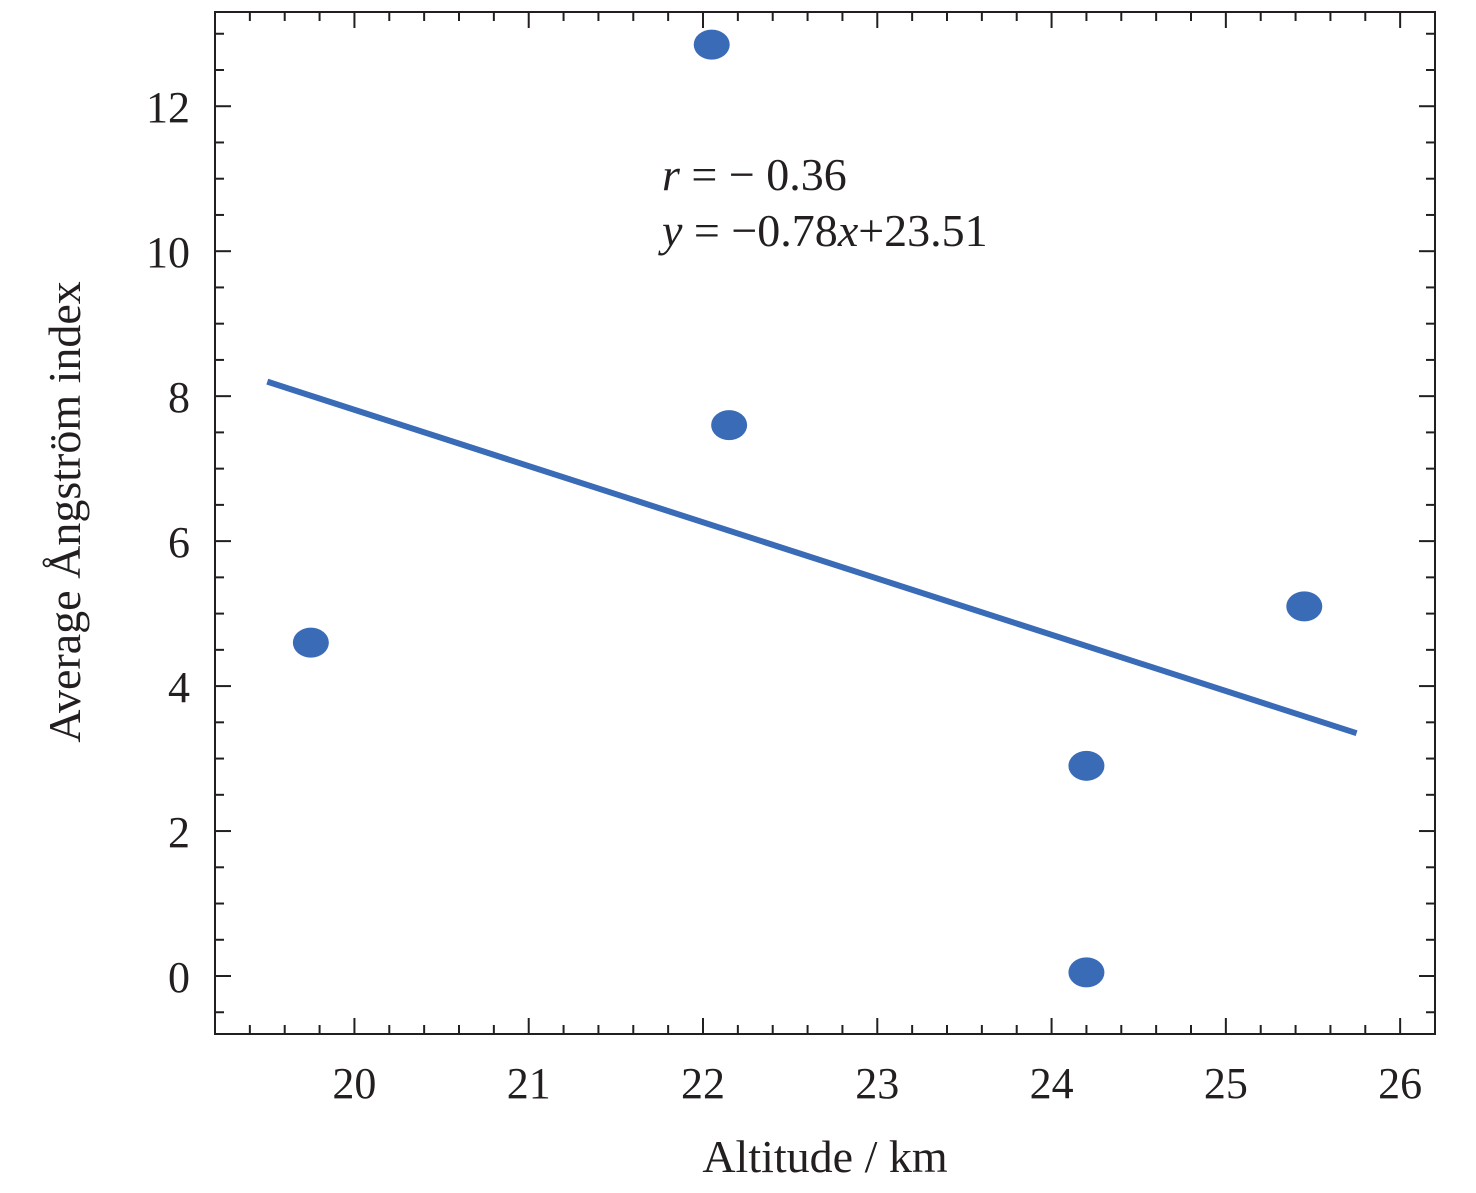 This screenshot has width=1476, height=1193. I want to click on x-axis-title: Altitude / km, so click(825, 1156).